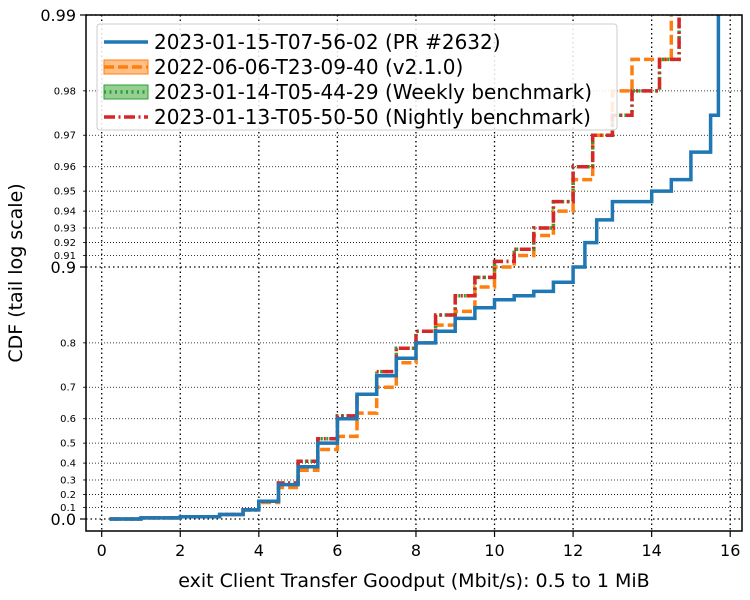 The image size is (750, 600). I want to click on y-tick-label-minor: 0.94, so click(65, 212).